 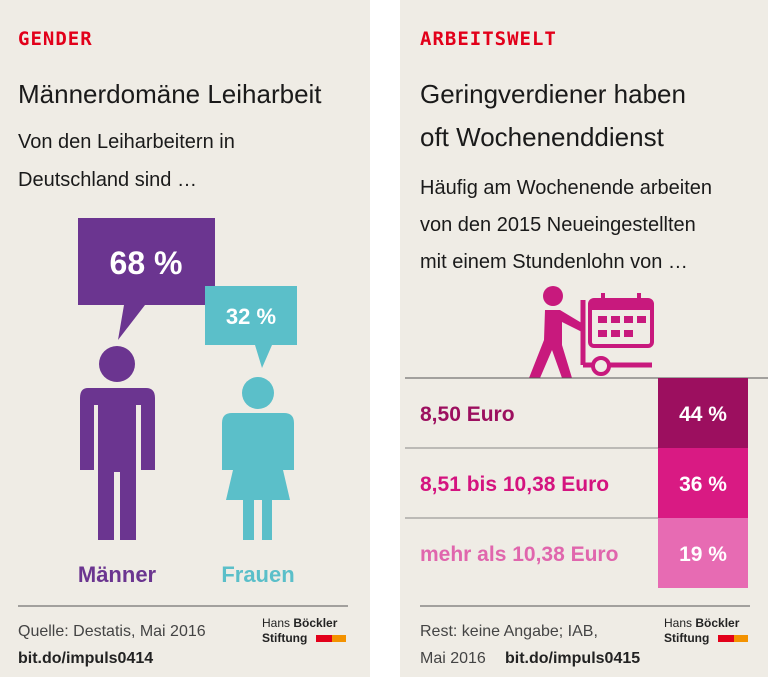 I want to click on man-icon, so click(x=117, y=443).